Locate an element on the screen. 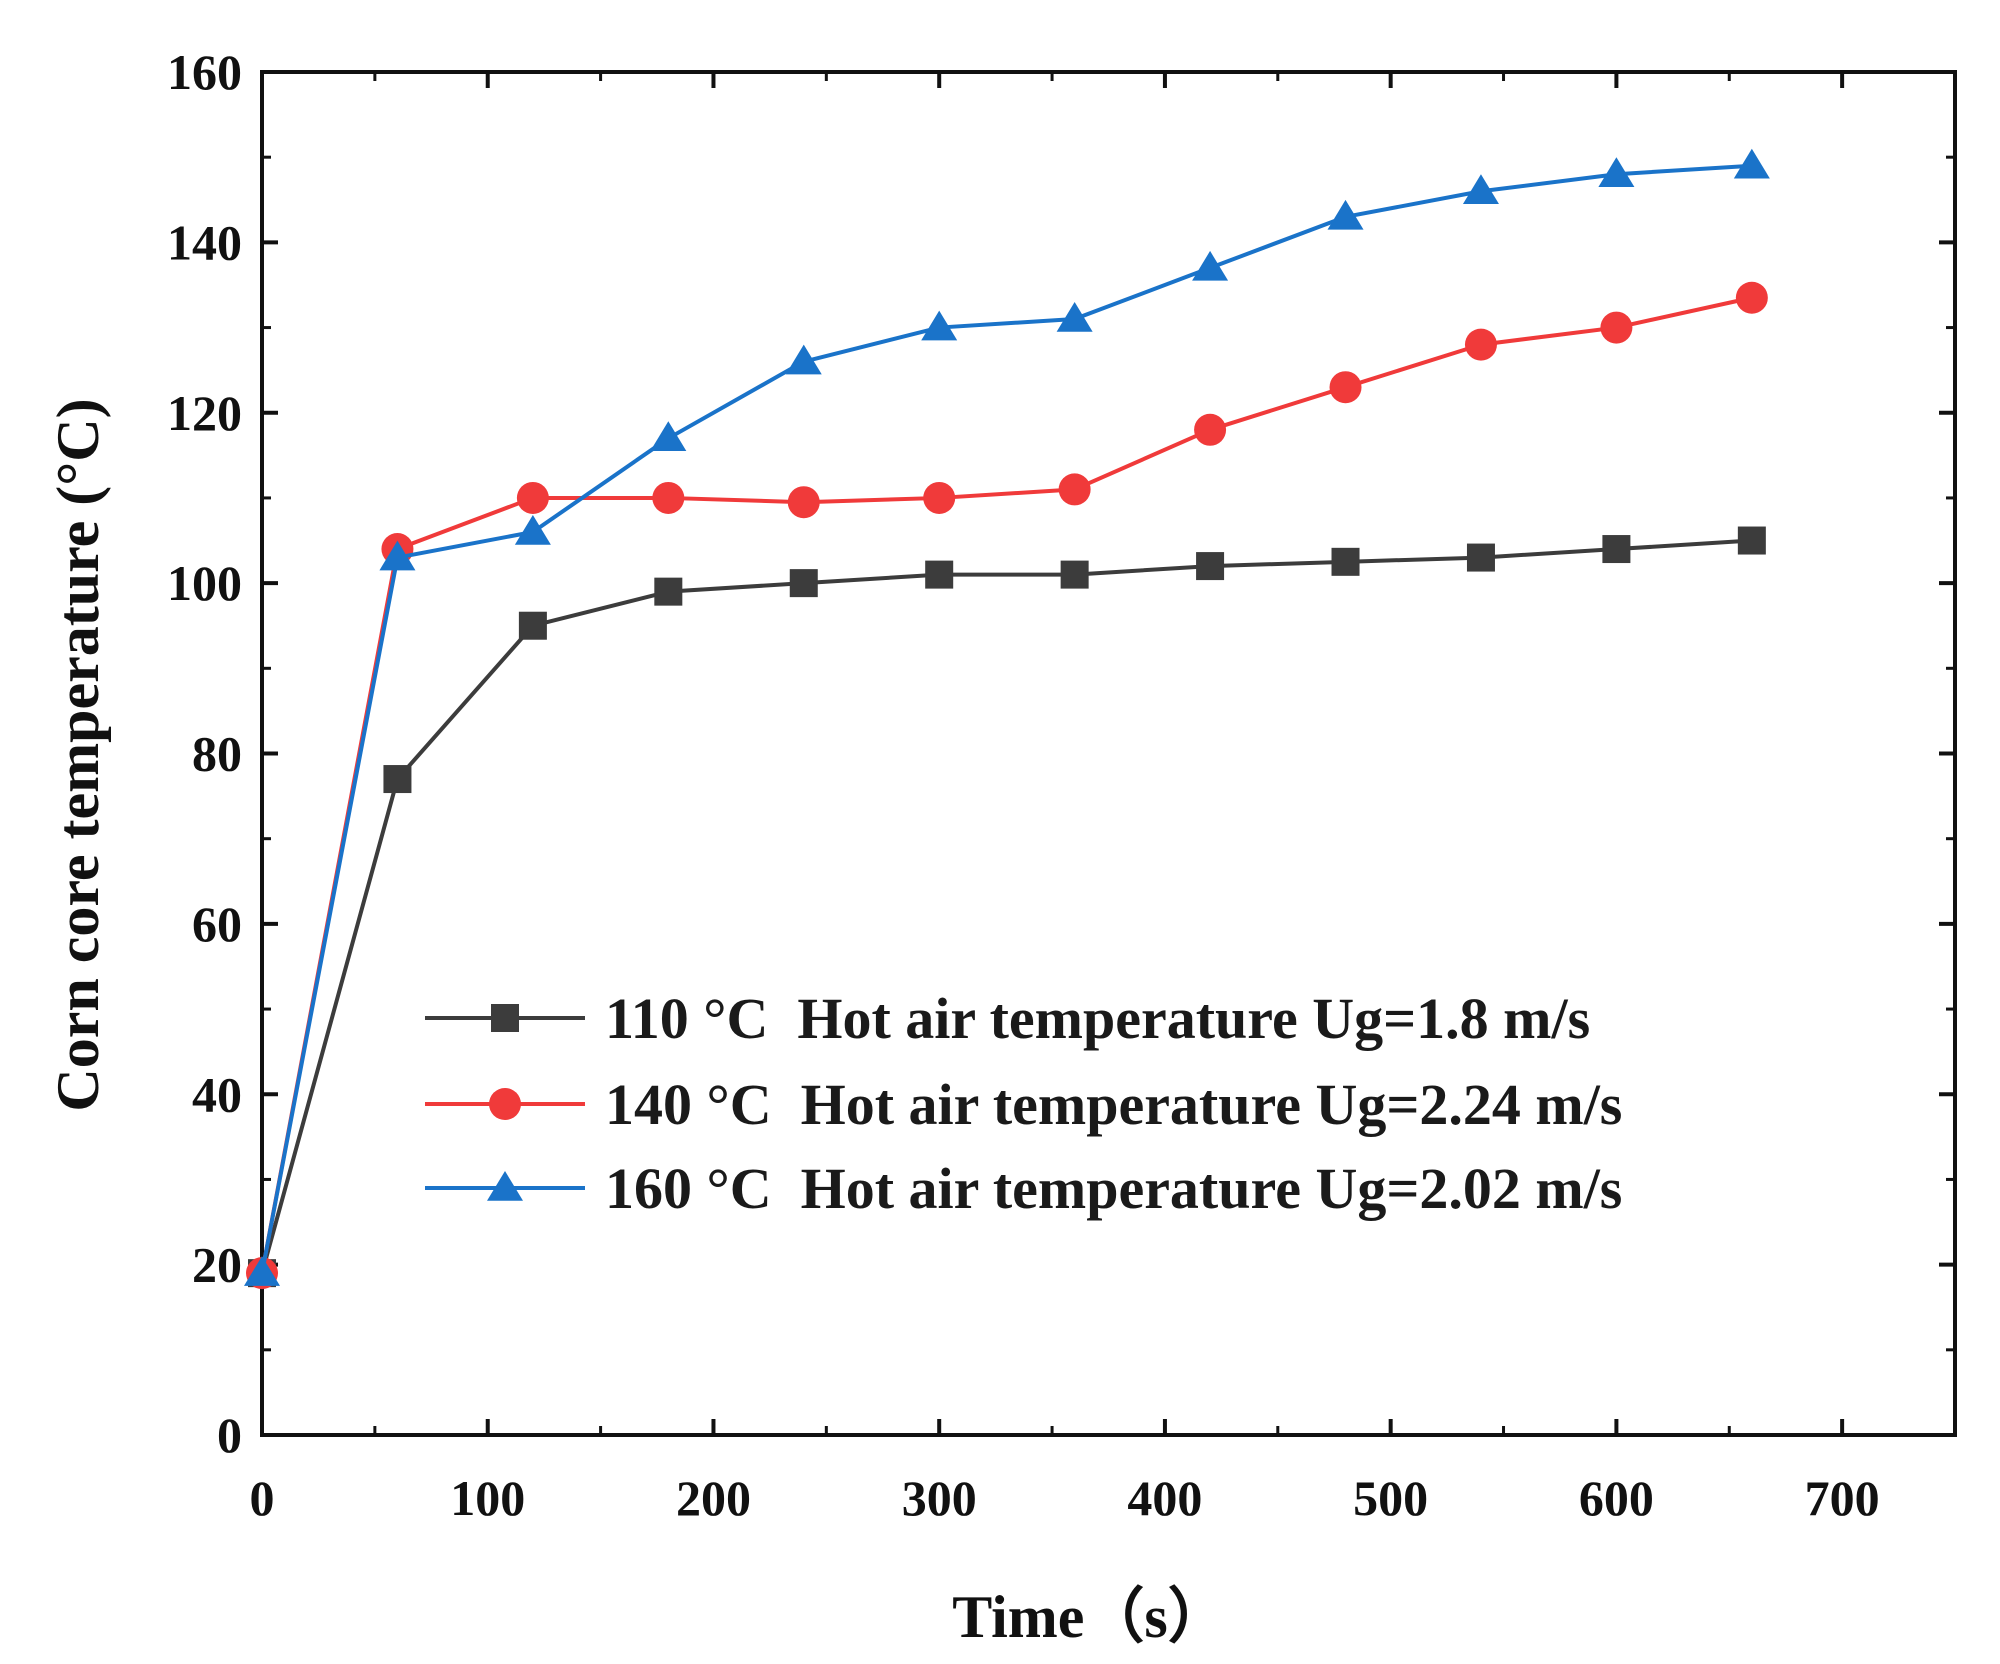 The image size is (2000, 1664). y-axis-tick-labels: 0 20 40 60 80 100 120 140 160 is located at coordinates (204, 753).